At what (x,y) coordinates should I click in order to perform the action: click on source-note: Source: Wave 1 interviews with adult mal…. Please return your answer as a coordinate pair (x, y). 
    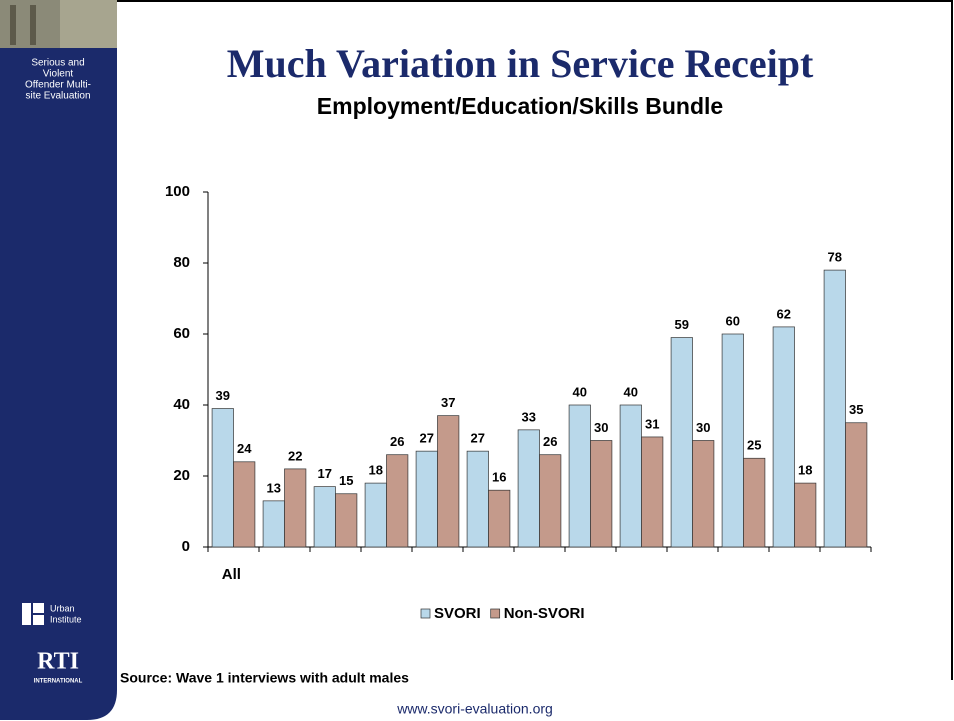
    Looking at the image, I should click on (264, 678).